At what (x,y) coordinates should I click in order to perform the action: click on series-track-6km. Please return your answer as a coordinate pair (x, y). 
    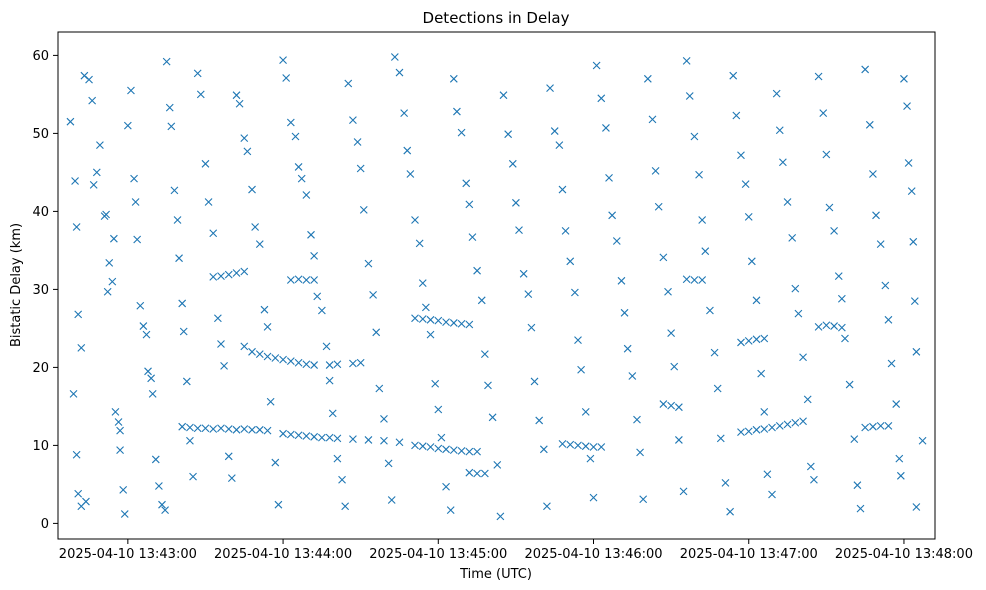
    Looking at the image, I should click on (477, 473).